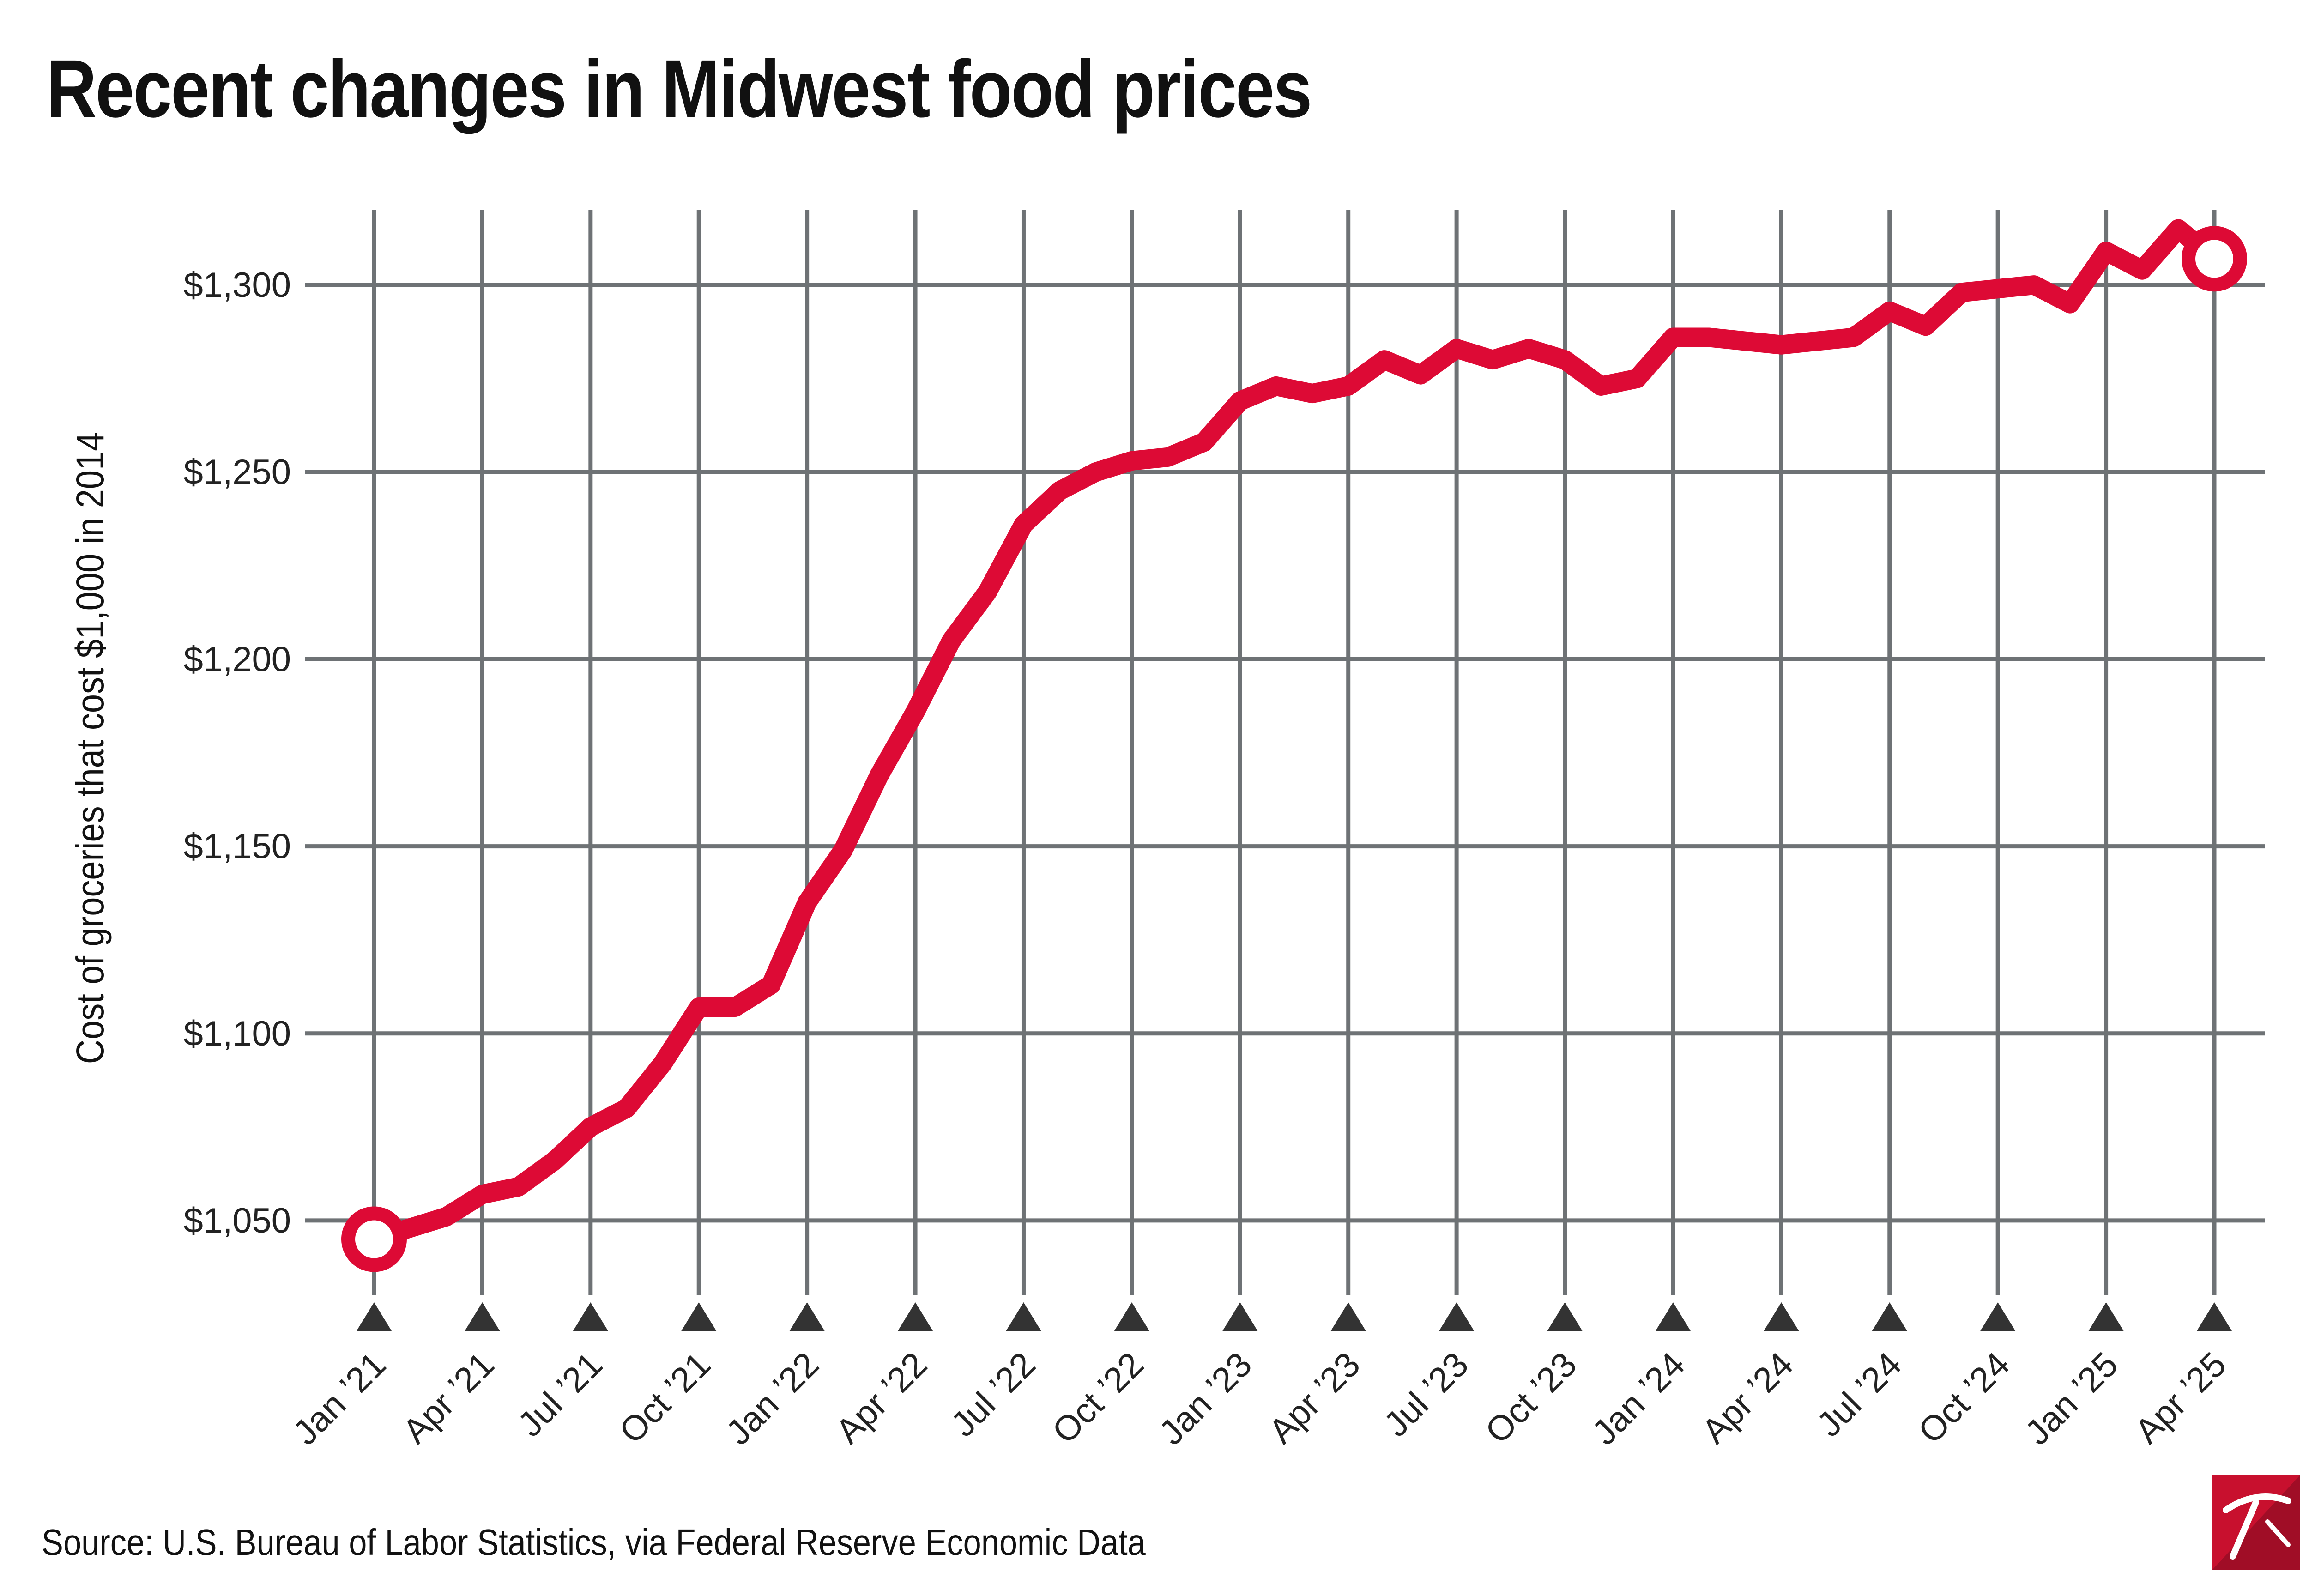 Image resolution: width=2309 pixels, height=1596 pixels. What do you see at coordinates (339, 1398) in the screenshot?
I see `x-tick-label: Jan ’21` at bounding box center [339, 1398].